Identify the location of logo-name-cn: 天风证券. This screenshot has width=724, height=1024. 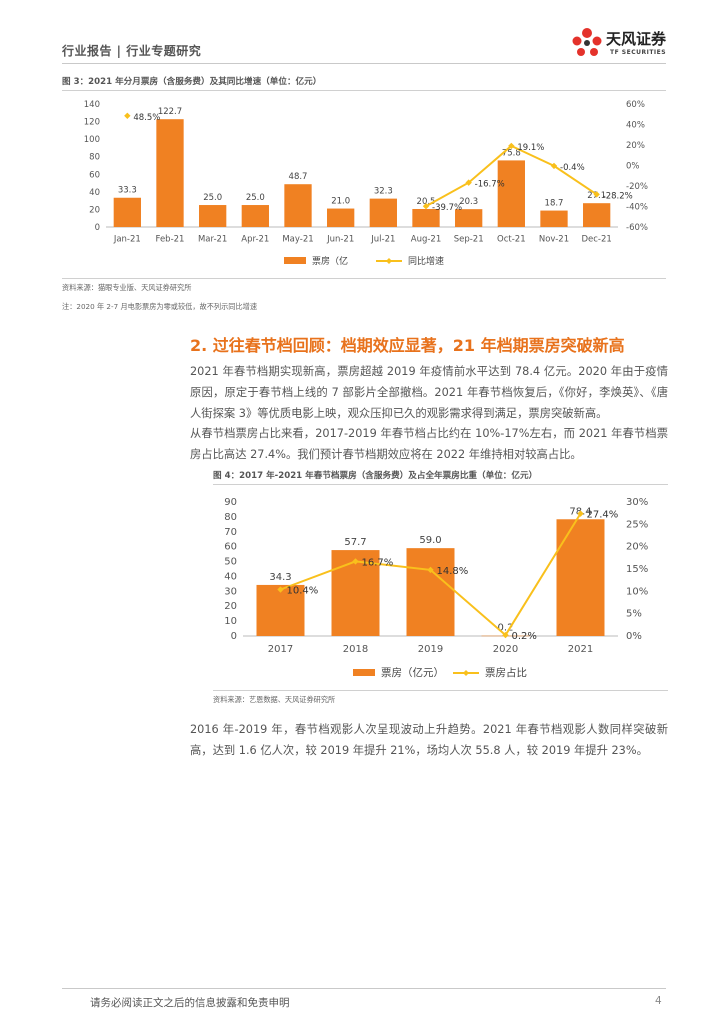
(636, 39).